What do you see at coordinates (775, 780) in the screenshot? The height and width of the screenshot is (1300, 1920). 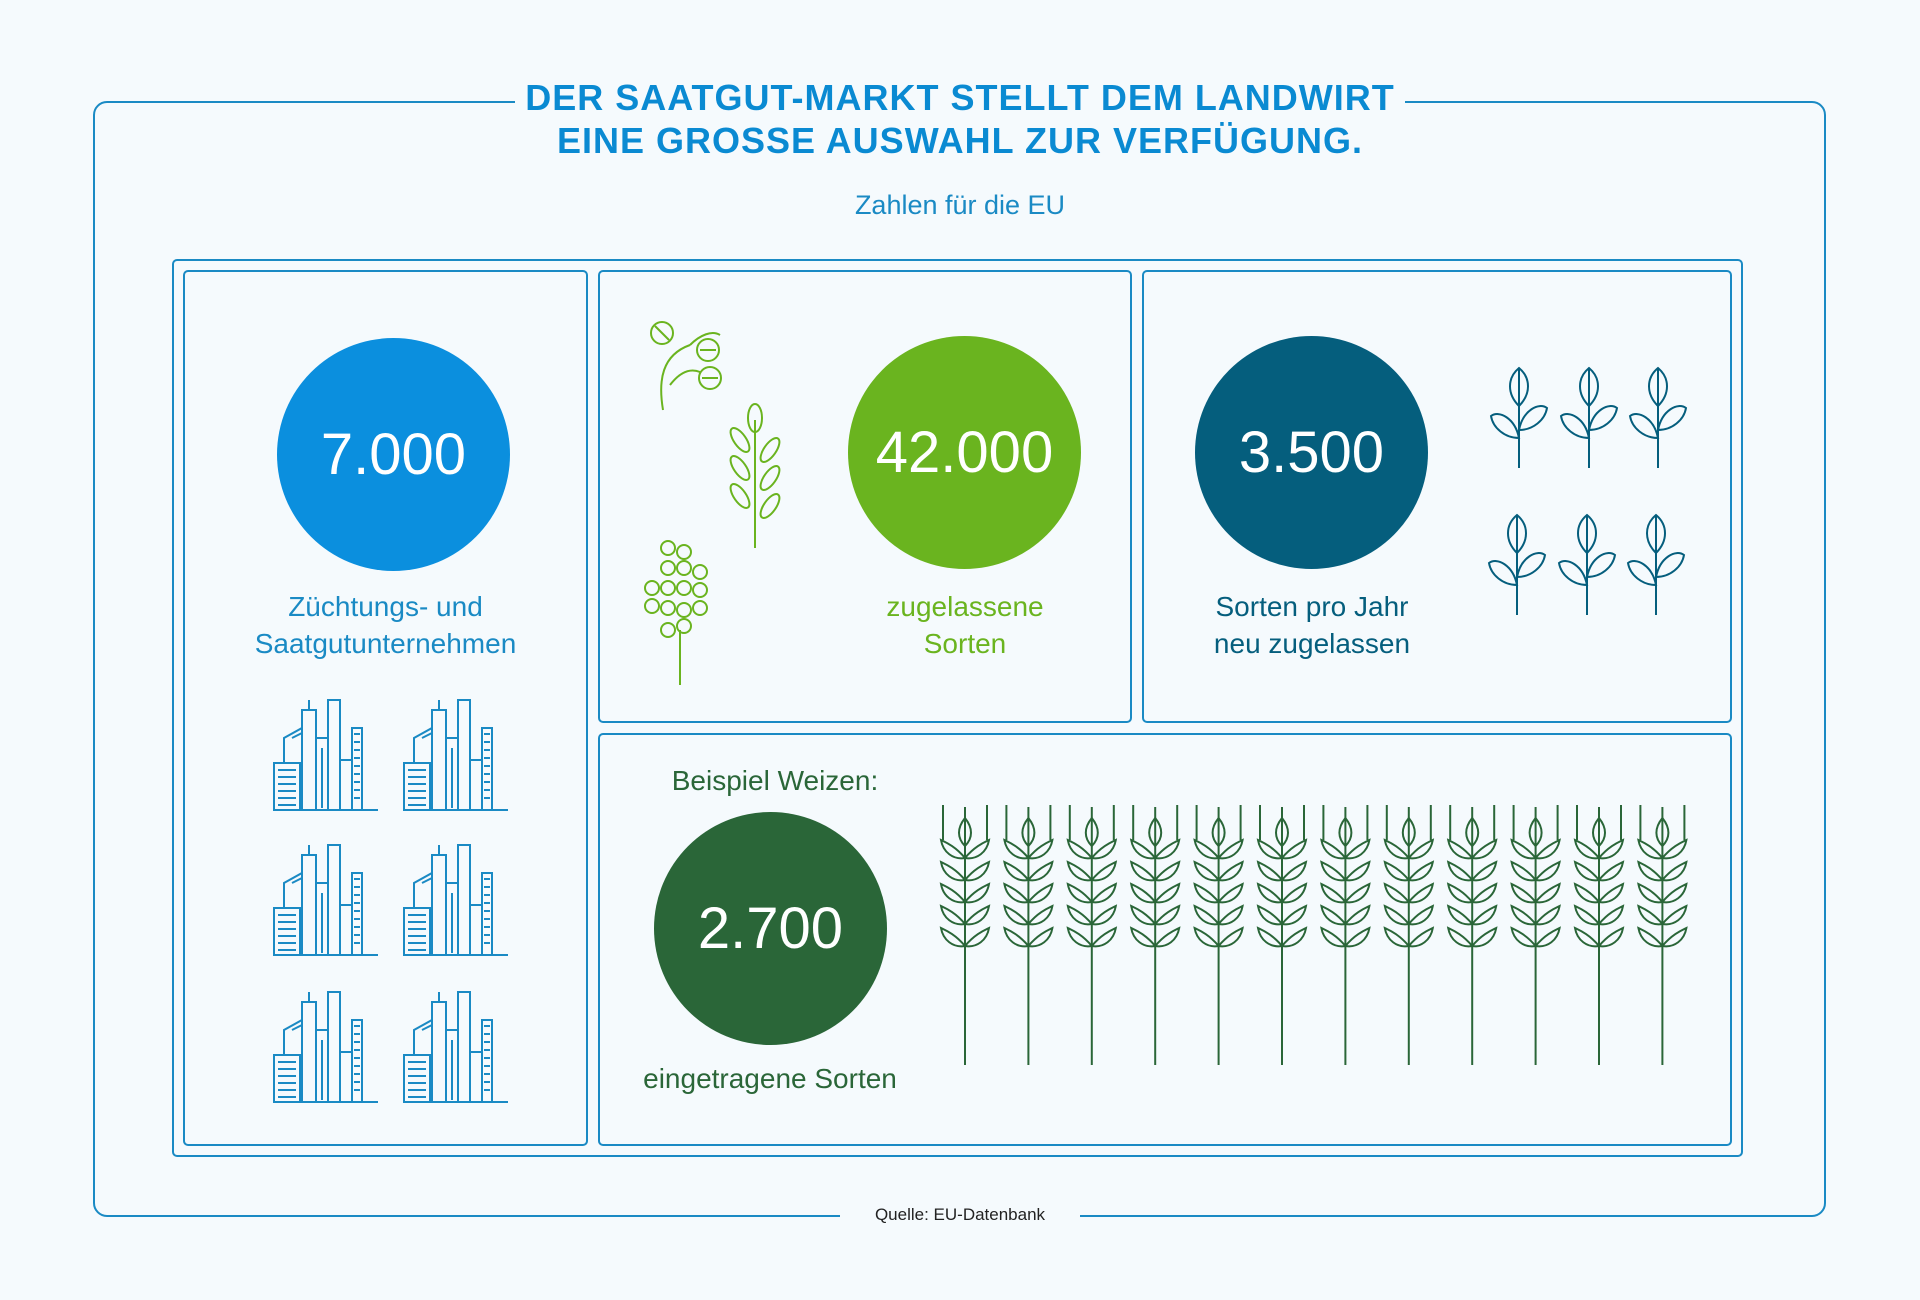 I see `wheat-heading: Beispiel Weizen:` at bounding box center [775, 780].